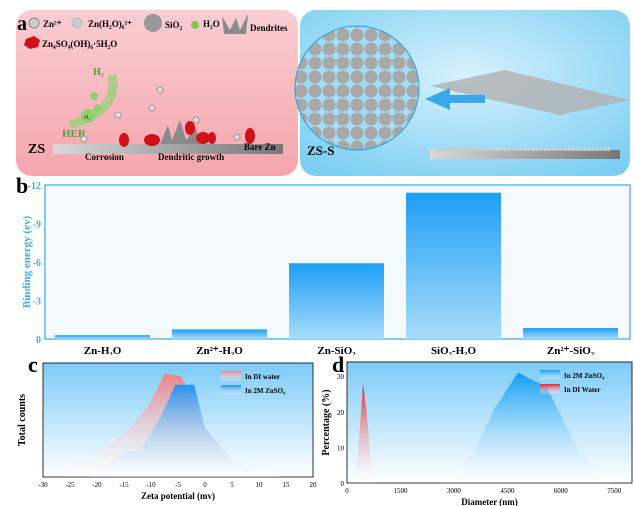 Image resolution: width=634 pixels, height=506 pixels. What do you see at coordinates (232, 485) in the screenshot?
I see `x-tick-label: 5` at bounding box center [232, 485].